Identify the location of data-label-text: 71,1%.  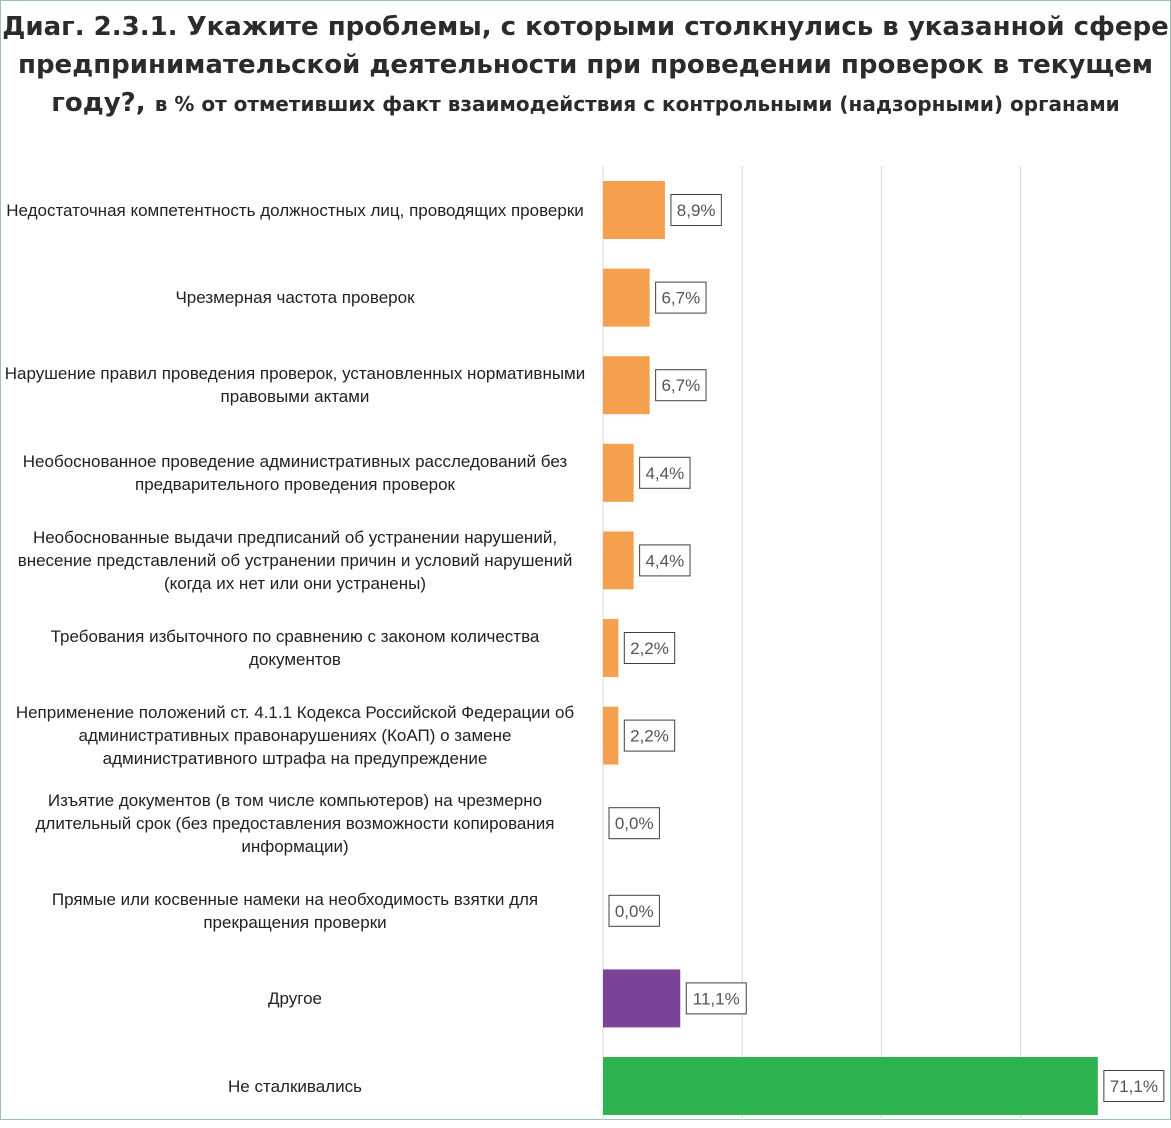
(1134, 1086).